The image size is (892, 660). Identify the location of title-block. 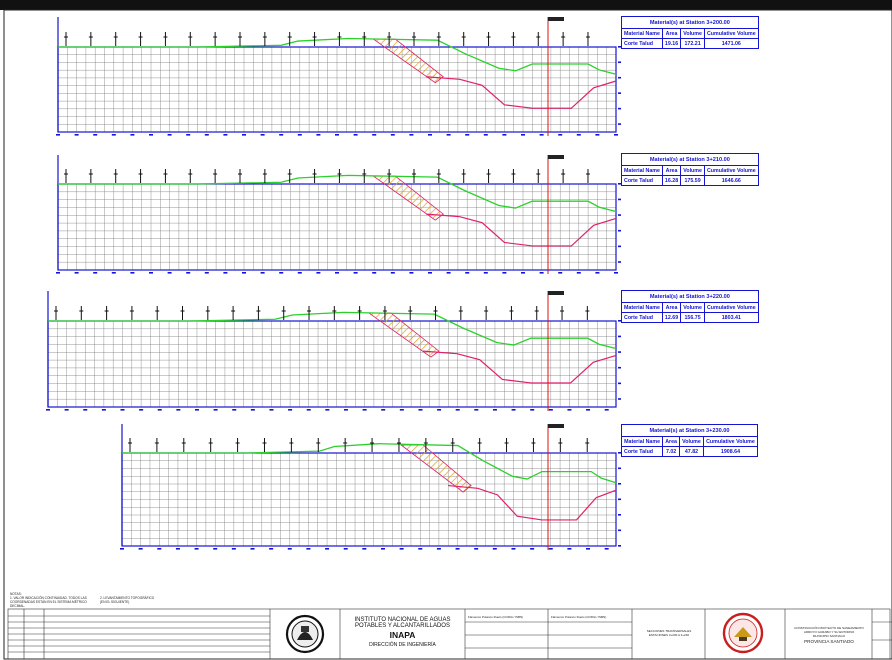
(449, 634).